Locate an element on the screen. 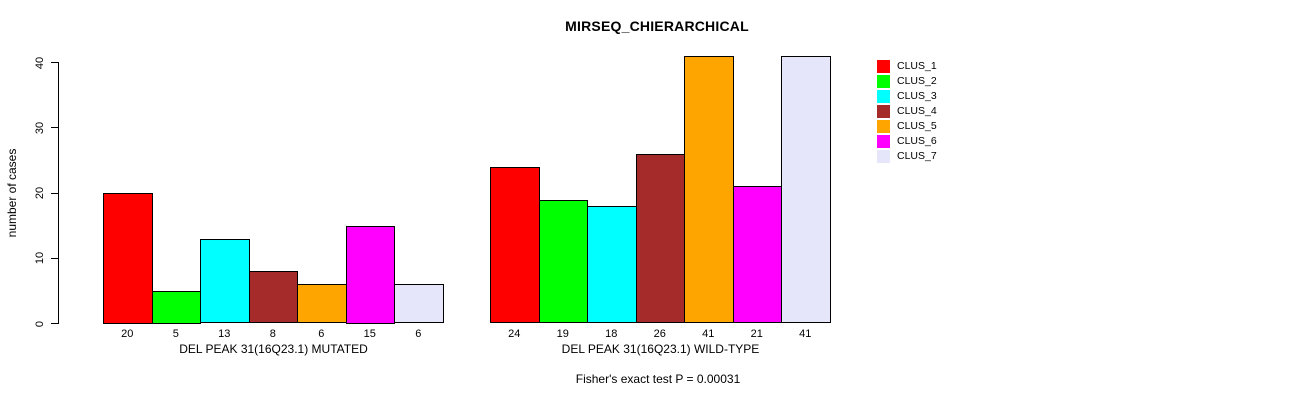 This screenshot has height=400, width=1290. bar-value-label: 21 is located at coordinates (756, 334).